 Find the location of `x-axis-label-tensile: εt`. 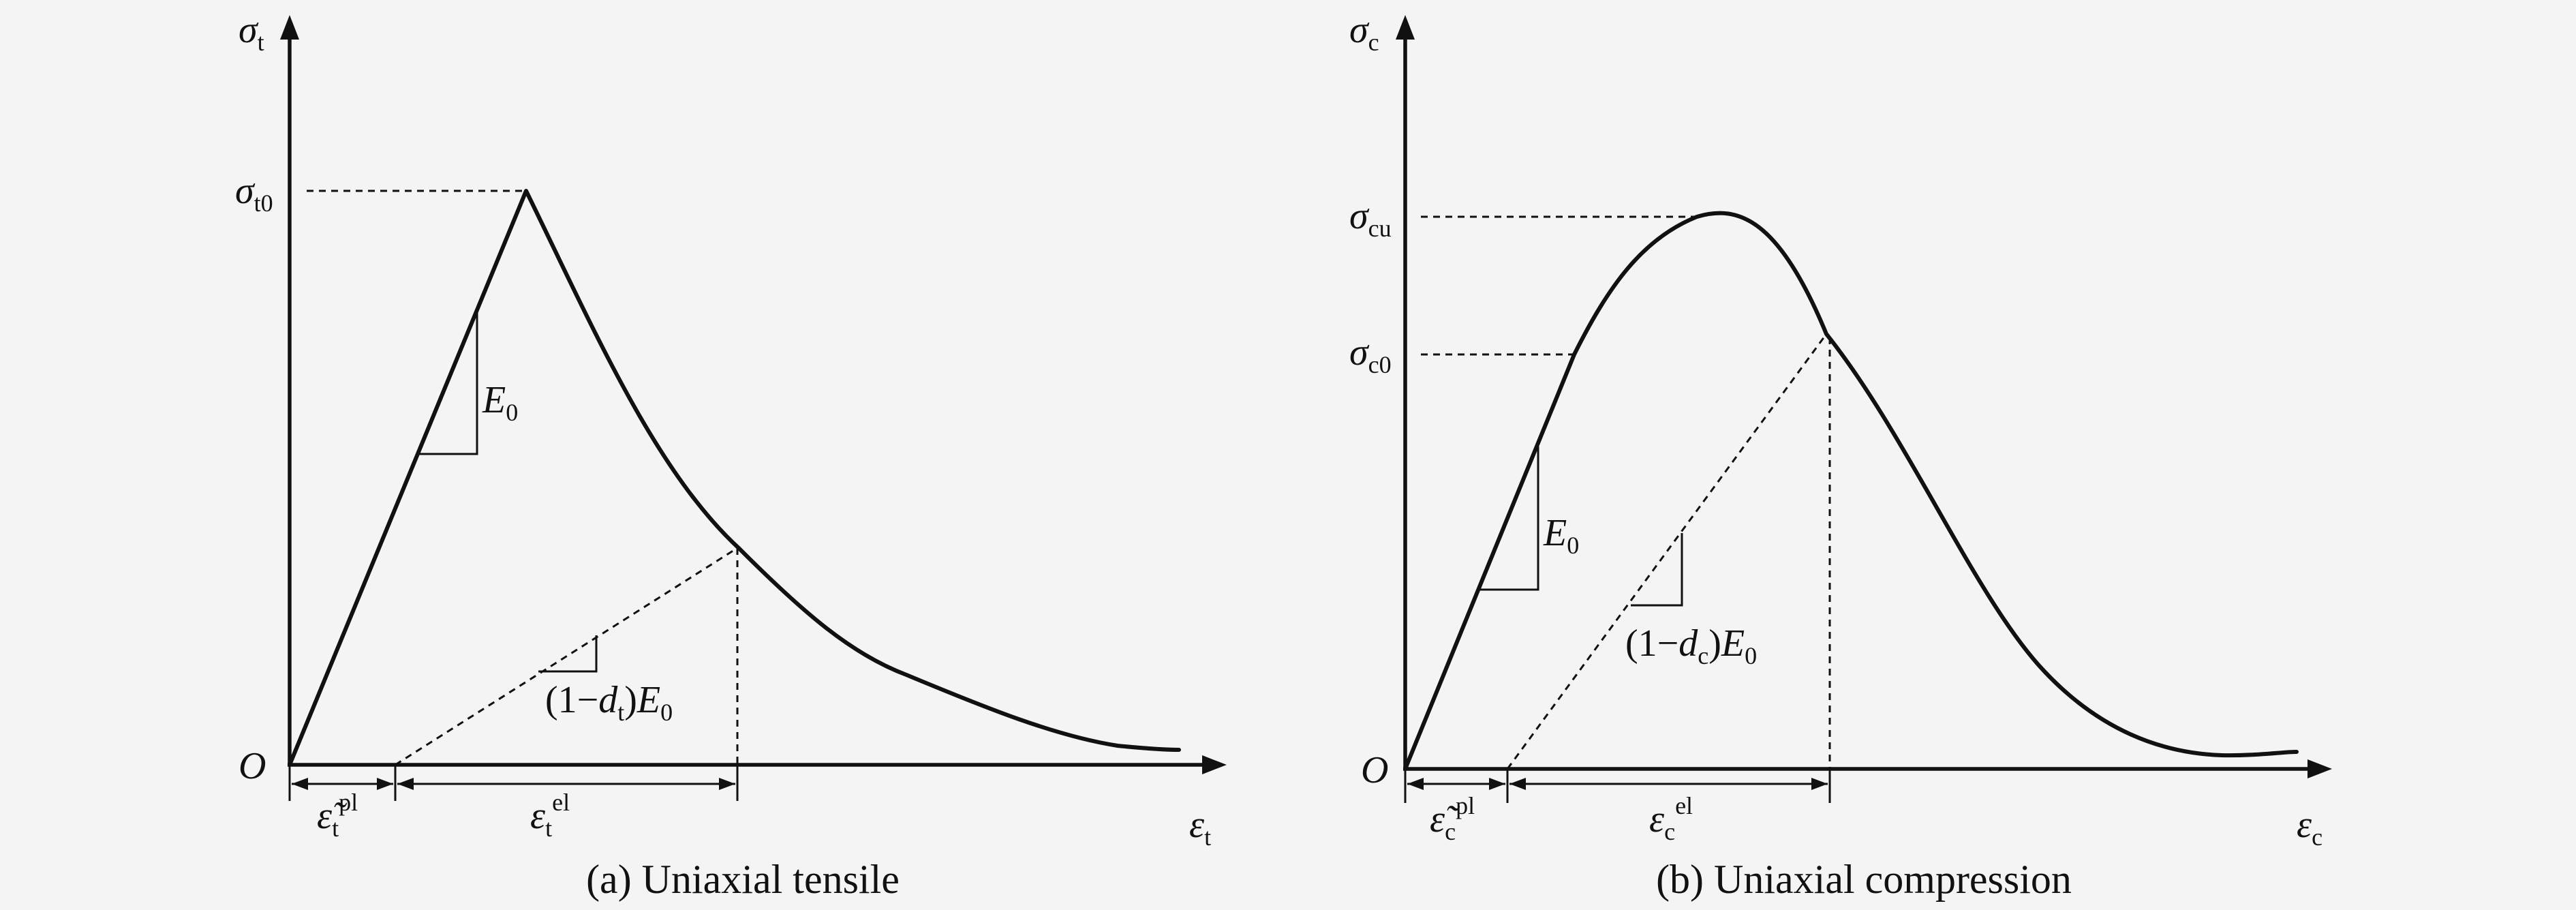

x-axis-label-tensile: εt is located at coordinates (1200, 827).